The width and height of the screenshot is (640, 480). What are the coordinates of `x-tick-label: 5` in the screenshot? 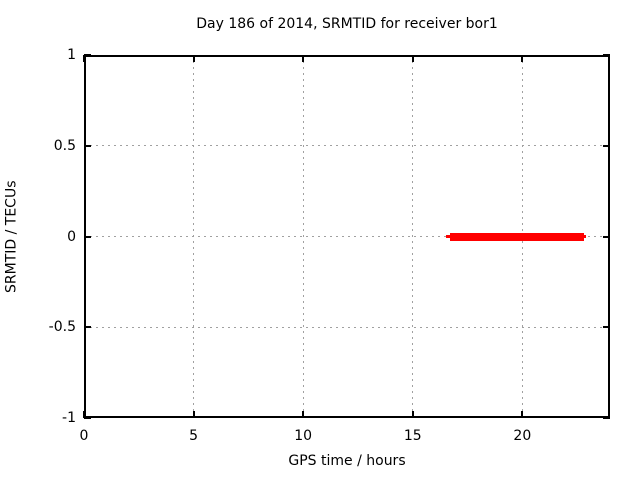 It's located at (194, 436).